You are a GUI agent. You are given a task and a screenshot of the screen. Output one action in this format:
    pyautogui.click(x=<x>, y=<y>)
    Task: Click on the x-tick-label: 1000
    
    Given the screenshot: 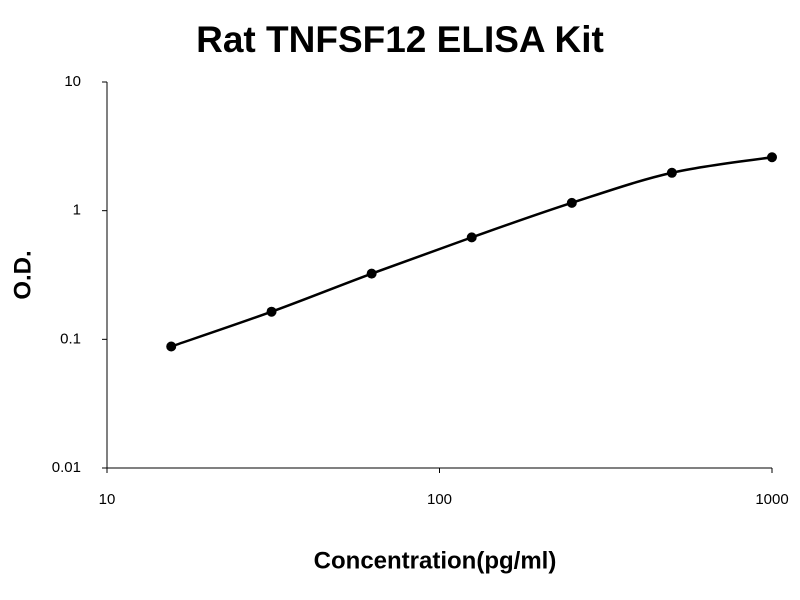 What is the action you would take?
    pyautogui.click(x=771, y=499)
    